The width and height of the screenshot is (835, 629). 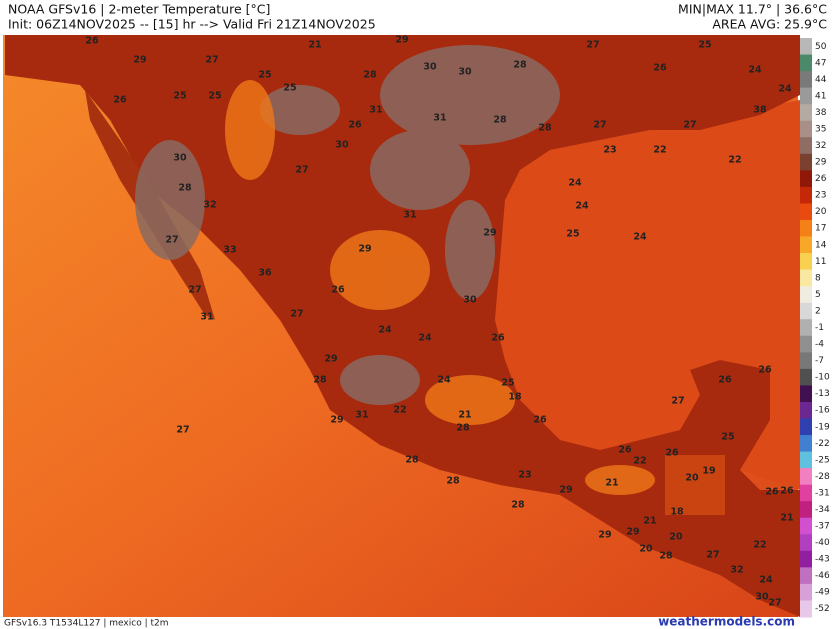 I want to click on legend-label: -25, so click(x=822, y=460).